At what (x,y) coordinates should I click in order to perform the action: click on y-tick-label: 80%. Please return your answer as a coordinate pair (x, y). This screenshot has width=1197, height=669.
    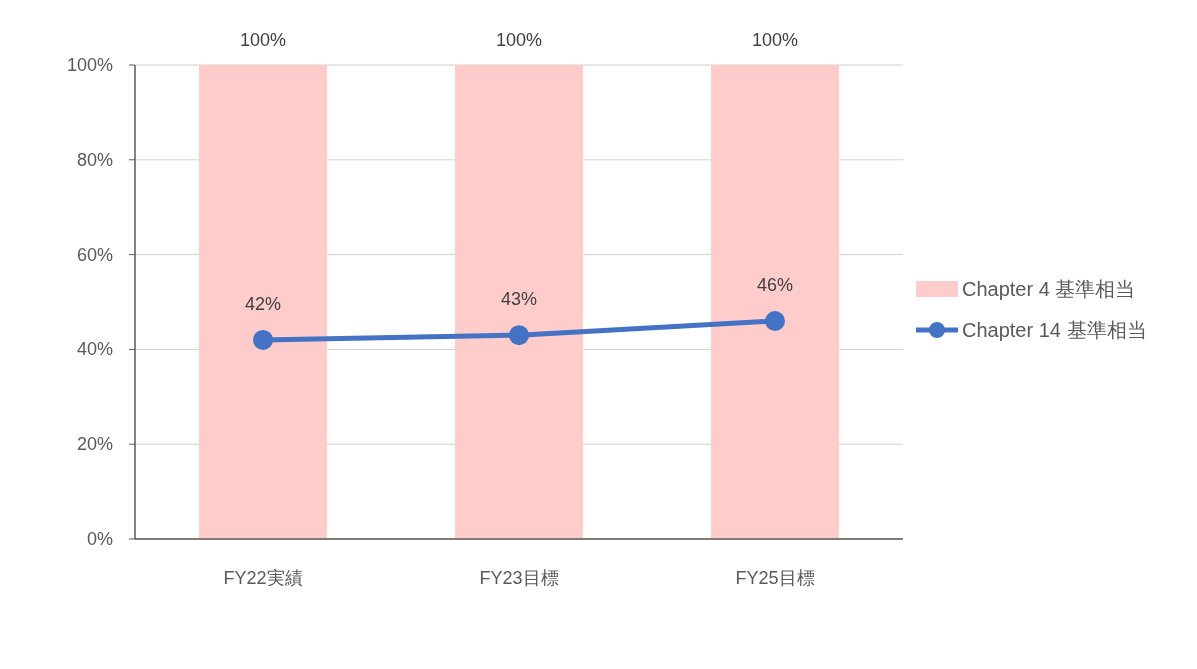
    Looking at the image, I should click on (94, 159).